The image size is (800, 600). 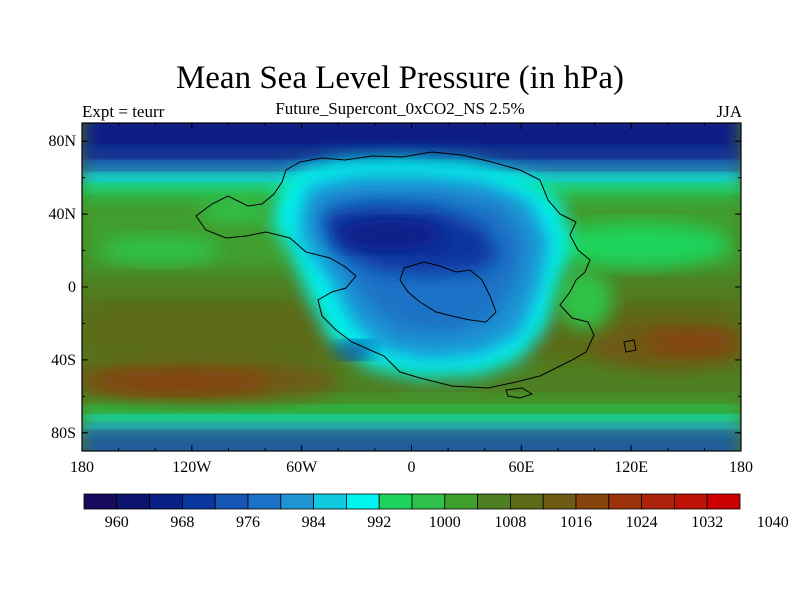 I want to click on colorbar-label: 1024, so click(x=642, y=522).